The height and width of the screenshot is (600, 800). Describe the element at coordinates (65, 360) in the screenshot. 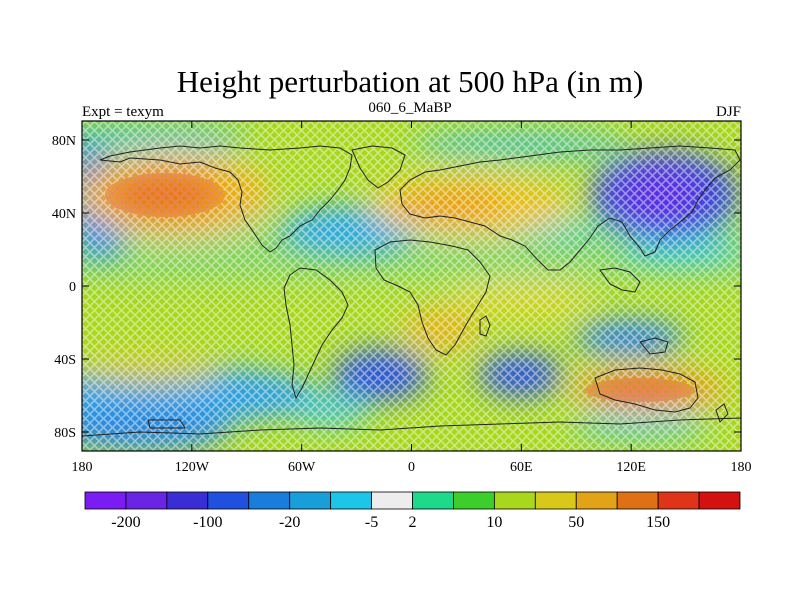

I see `lat-tick-label: 40S` at that location.